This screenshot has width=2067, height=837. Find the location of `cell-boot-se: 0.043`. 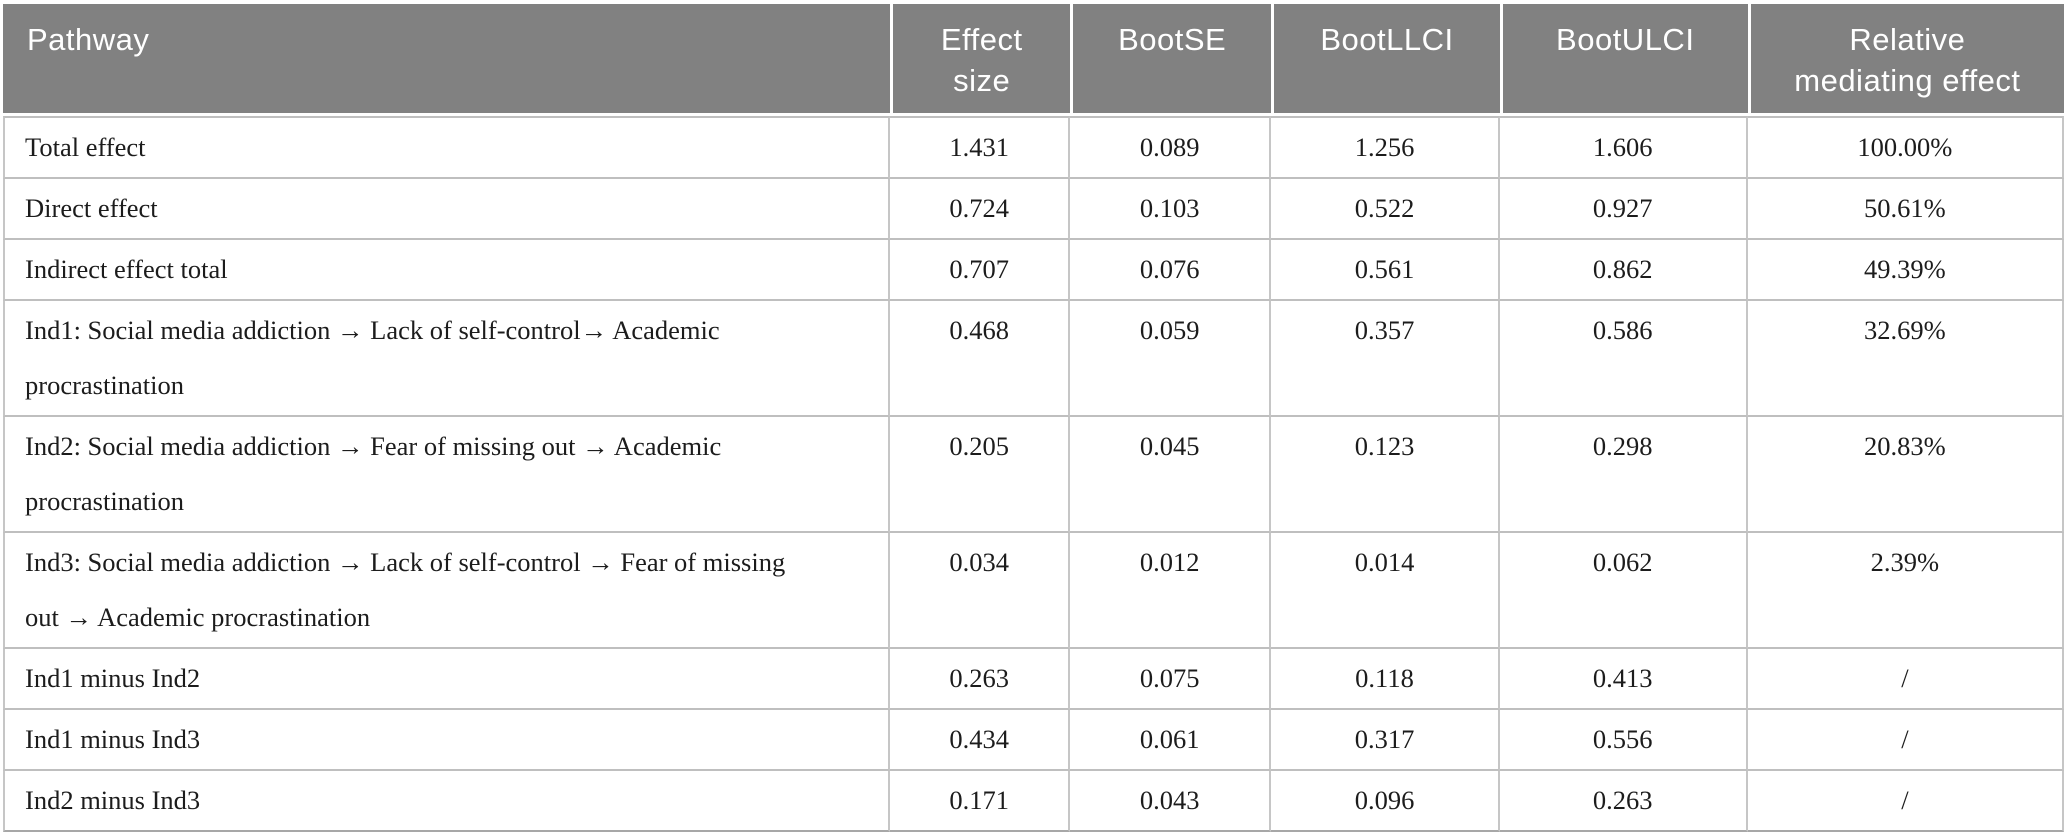

cell-boot-se: 0.043 is located at coordinates (1170, 801).